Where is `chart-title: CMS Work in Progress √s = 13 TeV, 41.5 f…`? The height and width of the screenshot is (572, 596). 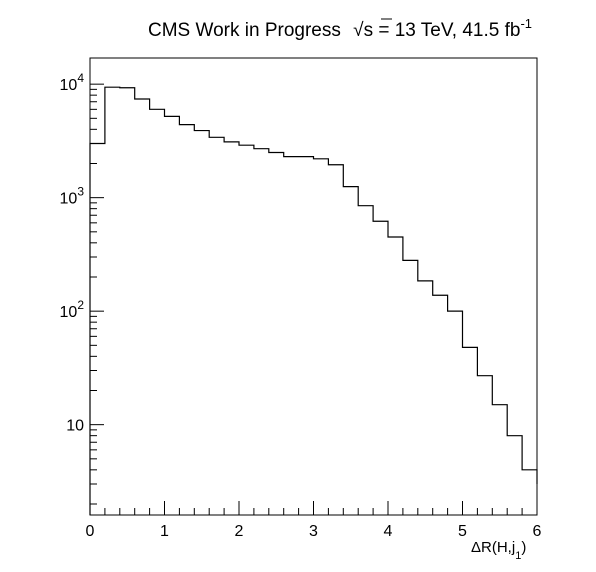 chart-title: CMS Work in Progress √s = 13 TeV, 41.5 f… is located at coordinates (340, 28).